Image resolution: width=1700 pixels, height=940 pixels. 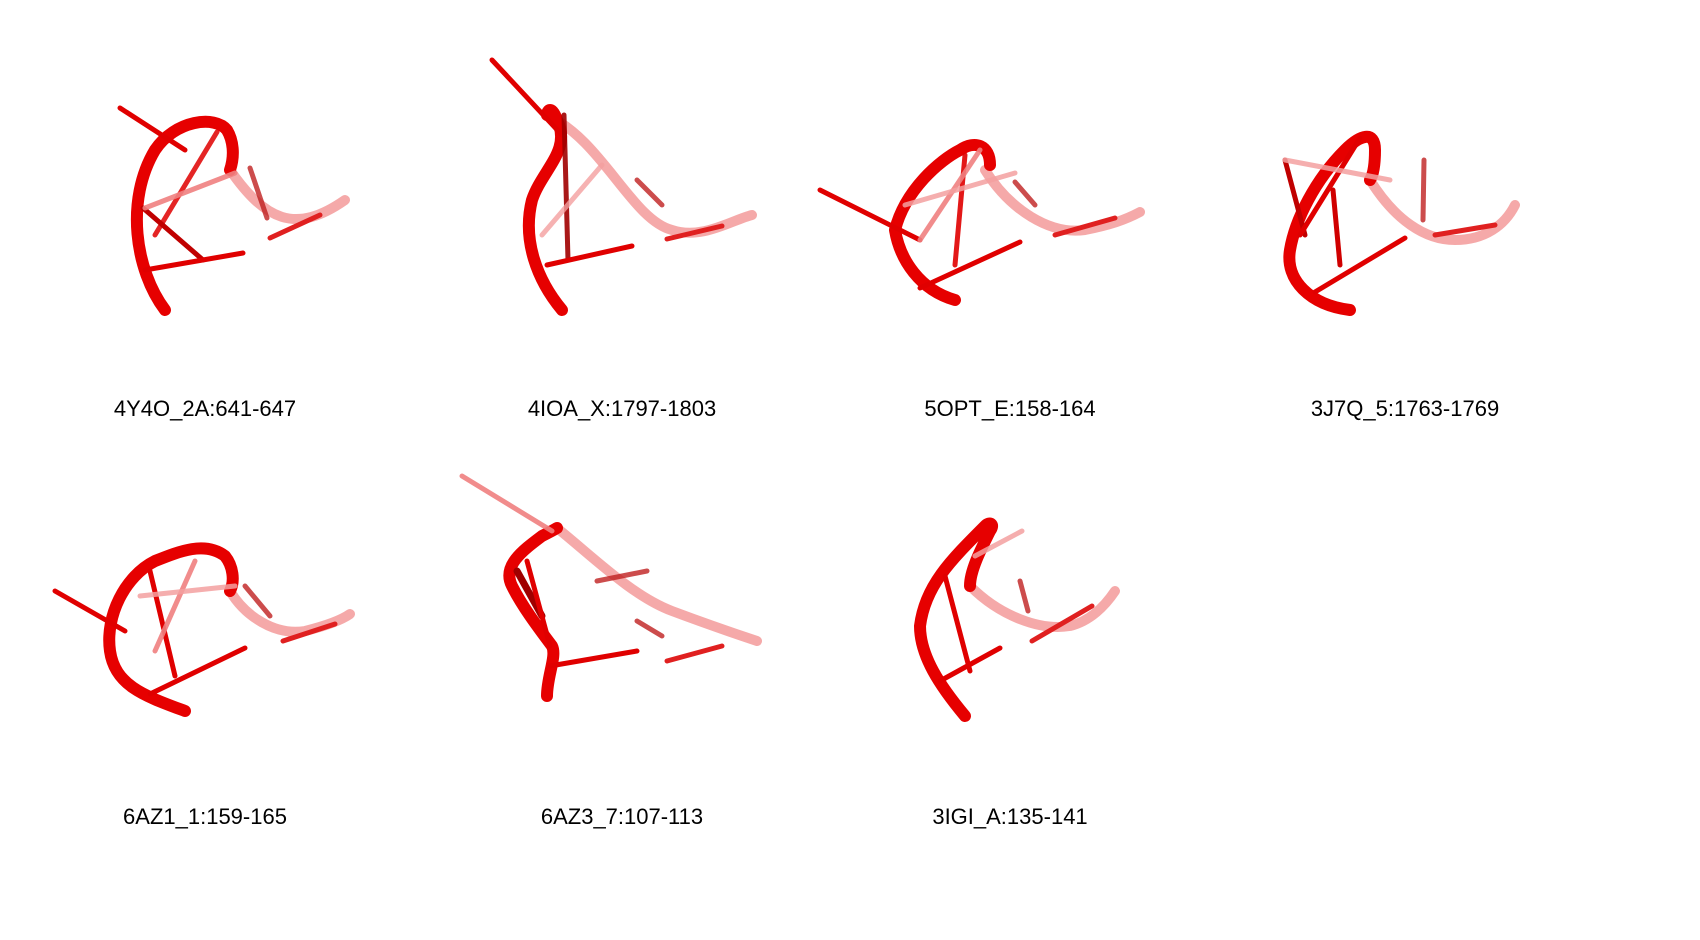 I want to click on structure-panel-7: 3IGI_A:135-141, so click(x=1010, y=706).